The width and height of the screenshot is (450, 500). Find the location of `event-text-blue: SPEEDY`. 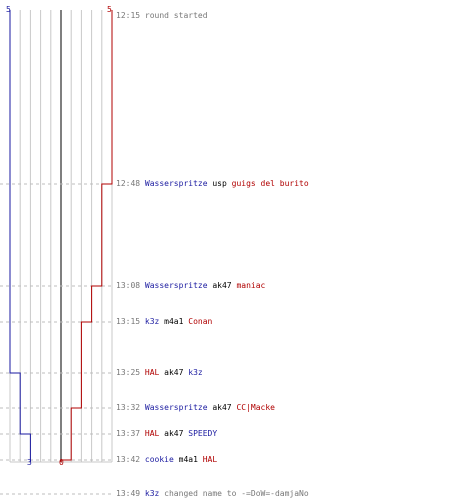

event-text-blue: SPEEDY is located at coordinates (203, 433).